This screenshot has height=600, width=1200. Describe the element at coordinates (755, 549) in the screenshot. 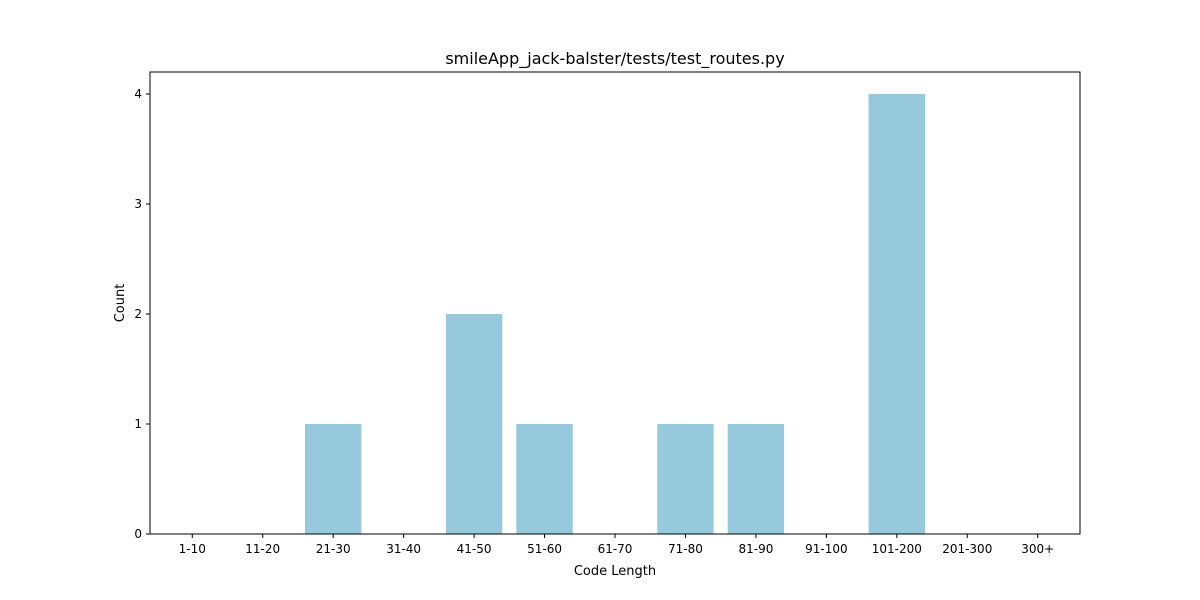

I see `x-tick-label: 81-90` at that location.